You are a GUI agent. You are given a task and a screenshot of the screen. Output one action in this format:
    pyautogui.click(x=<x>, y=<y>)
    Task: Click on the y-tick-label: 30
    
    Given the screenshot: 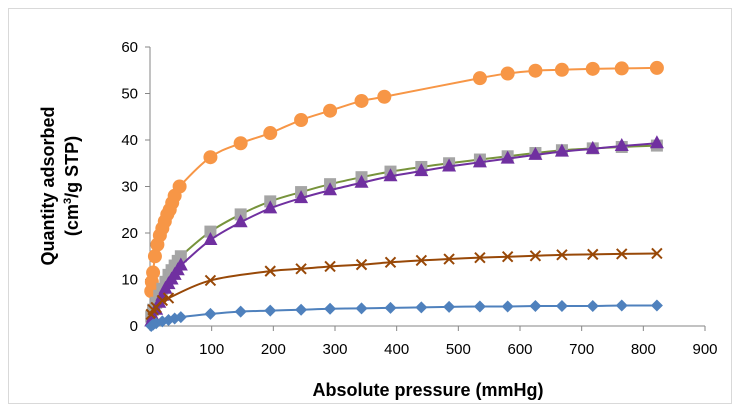 What is the action you would take?
    pyautogui.click(x=129, y=187)
    